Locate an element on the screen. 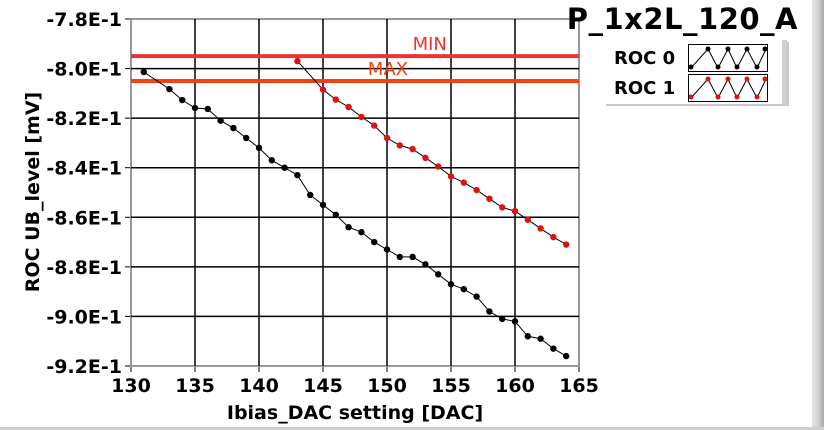 This screenshot has height=430, width=824. x-axis-title: Ibias_DAC setting [DAC] is located at coordinates (355, 413).